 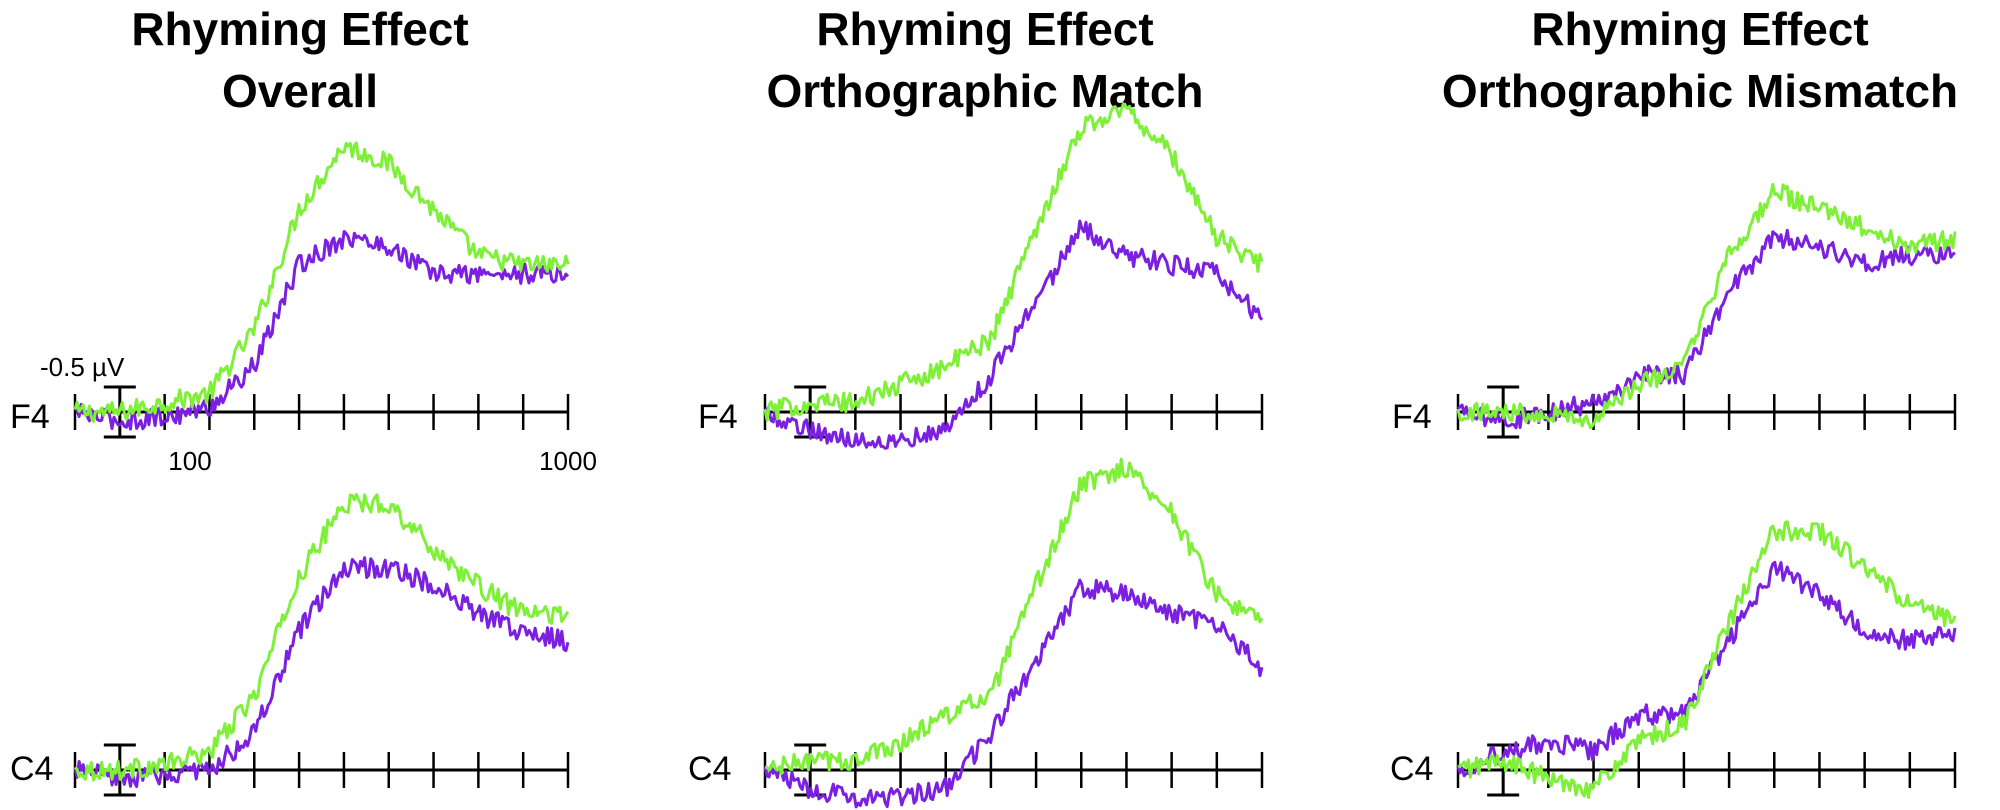 I want to click on panel-title-overall-line2: Overall, so click(x=300, y=91).